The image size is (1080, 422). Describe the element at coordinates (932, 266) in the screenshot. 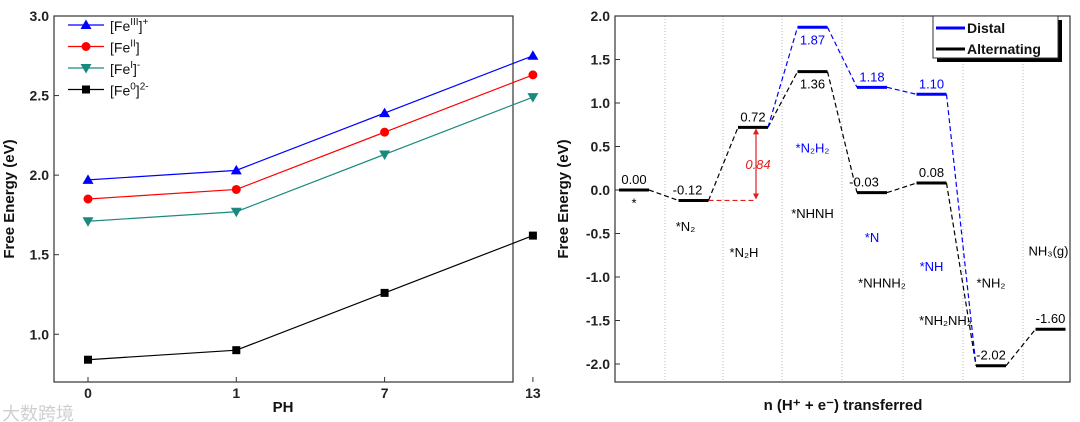

I see `species-label: *NH` at that location.